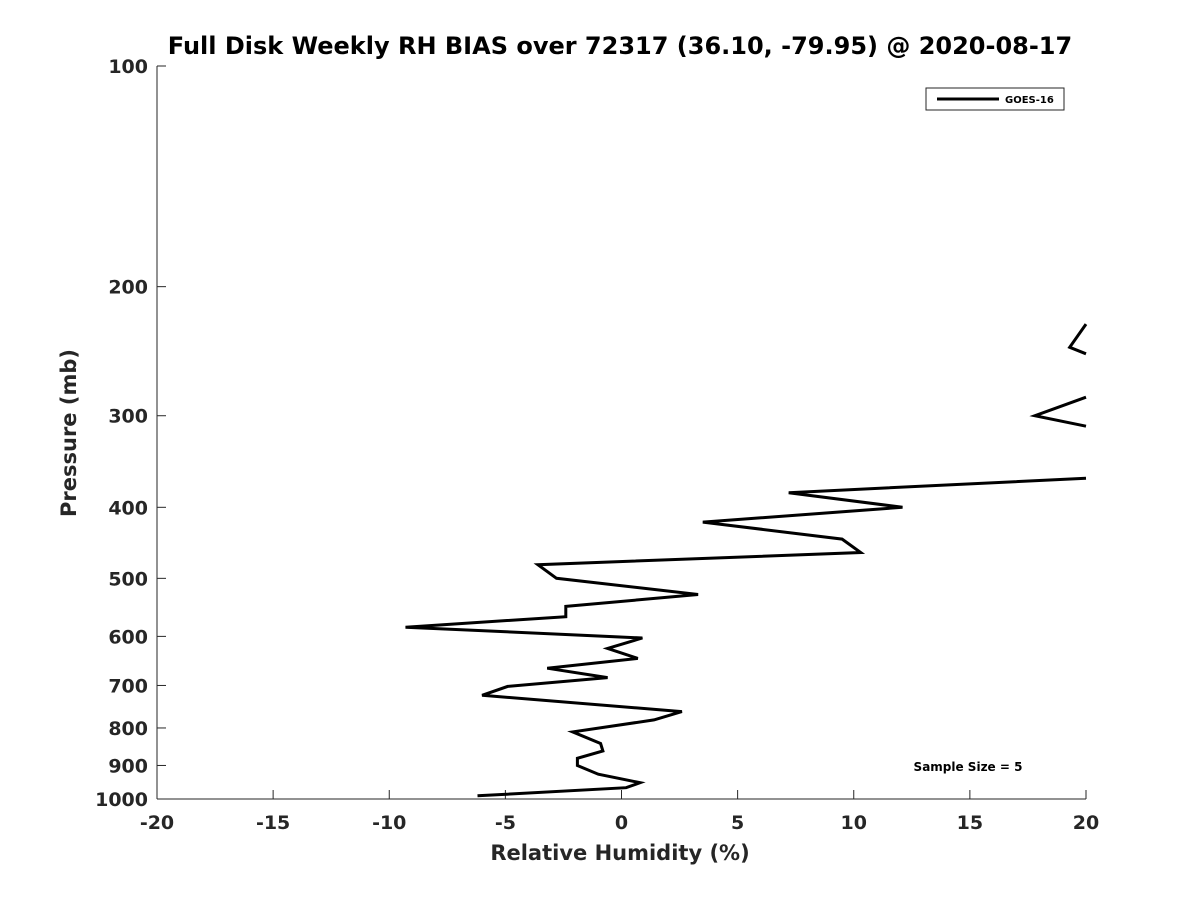  What do you see at coordinates (1086, 823) in the screenshot?
I see `x-tick-label: 20` at bounding box center [1086, 823].